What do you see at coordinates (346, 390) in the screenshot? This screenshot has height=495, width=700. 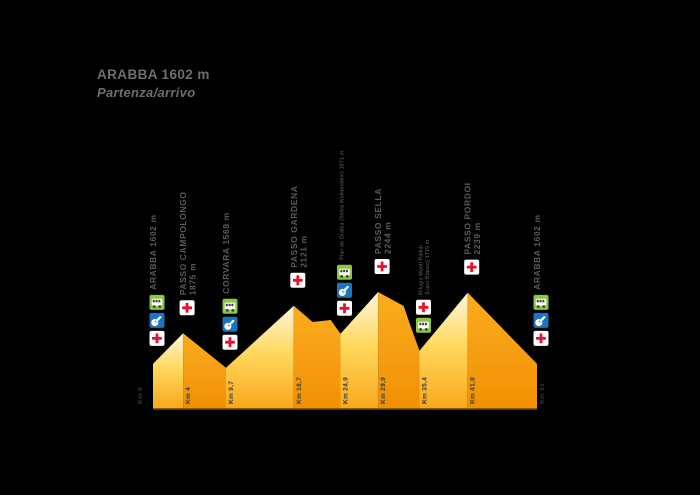 I see `km-marker-label: Km 24,9` at bounding box center [346, 390].